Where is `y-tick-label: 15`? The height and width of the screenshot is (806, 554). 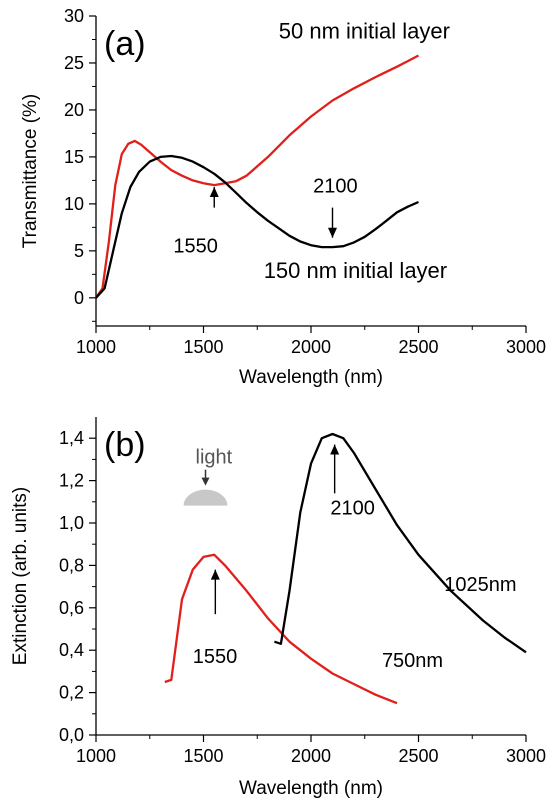
y-tick-label: 15 is located at coordinates (74, 157).